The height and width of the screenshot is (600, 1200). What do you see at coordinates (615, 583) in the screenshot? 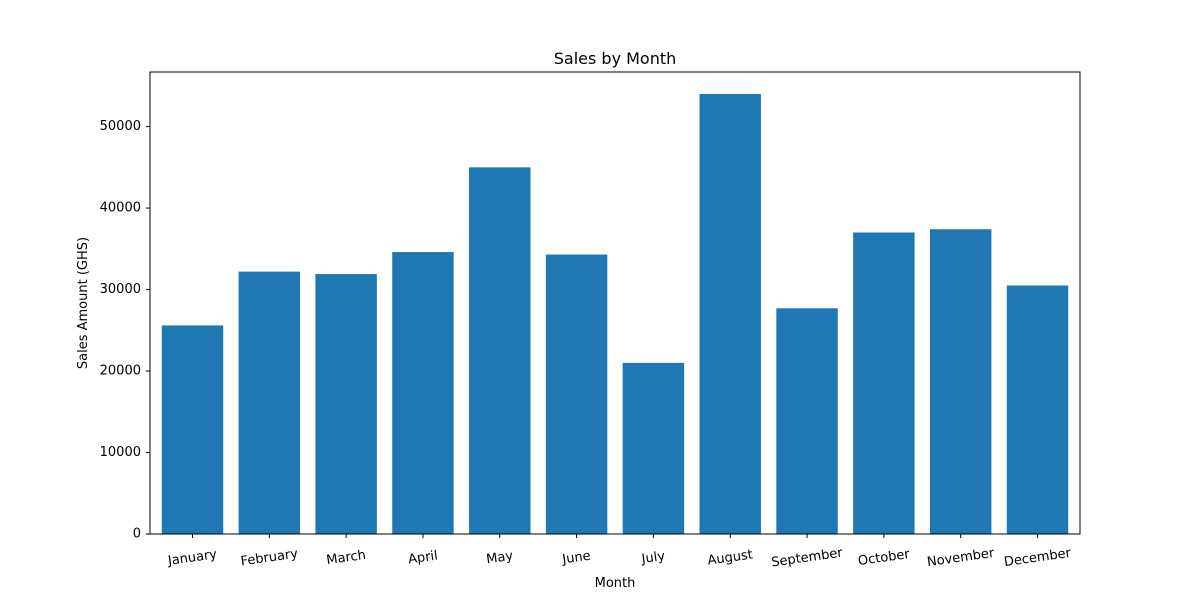
I see `x-axis-label: Month` at bounding box center [615, 583].